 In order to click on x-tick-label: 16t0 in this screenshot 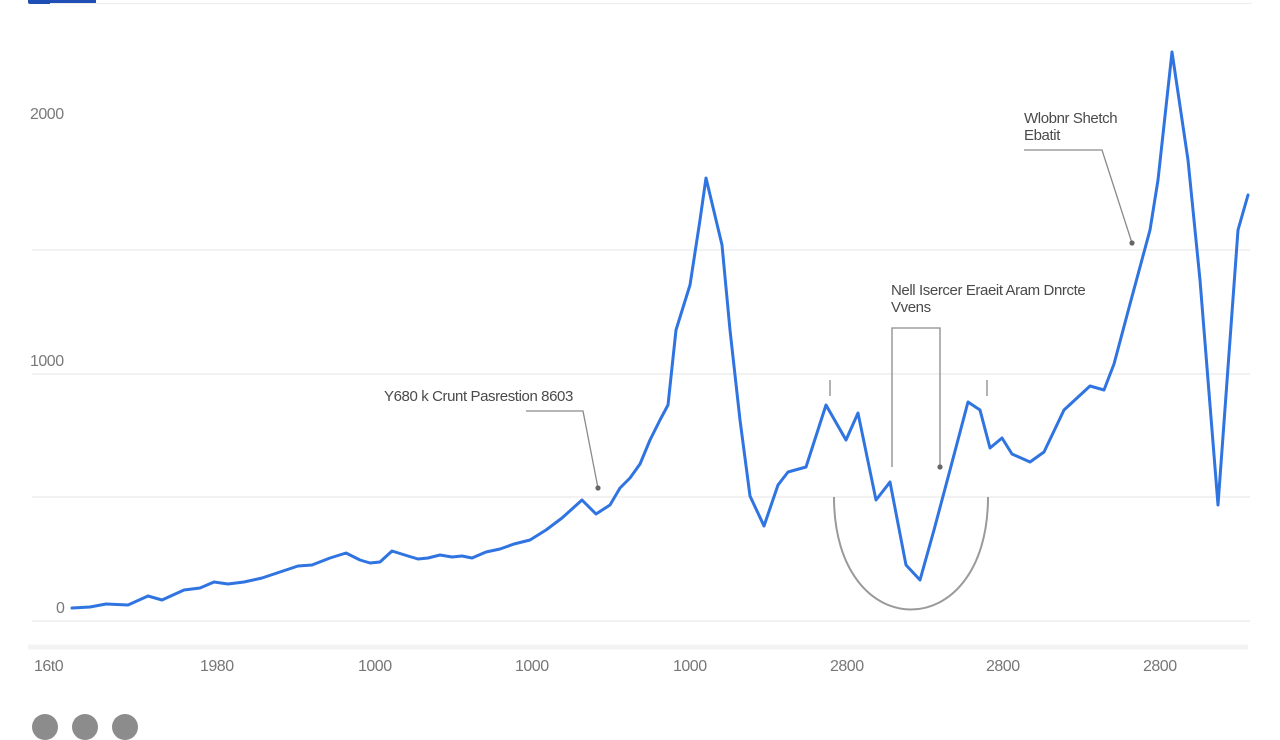, I will do `click(49, 666)`.